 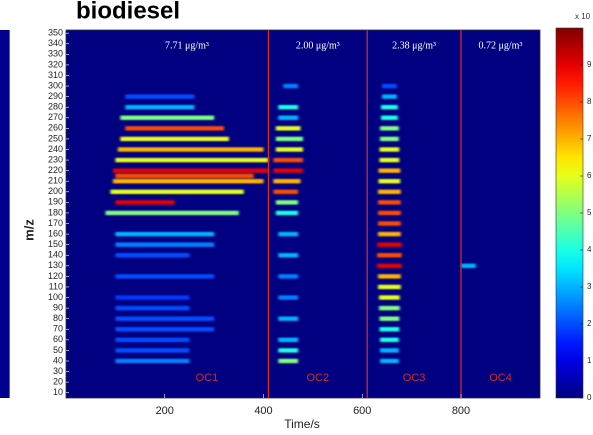 I want to click on colorbar, so click(x=569, y=213).